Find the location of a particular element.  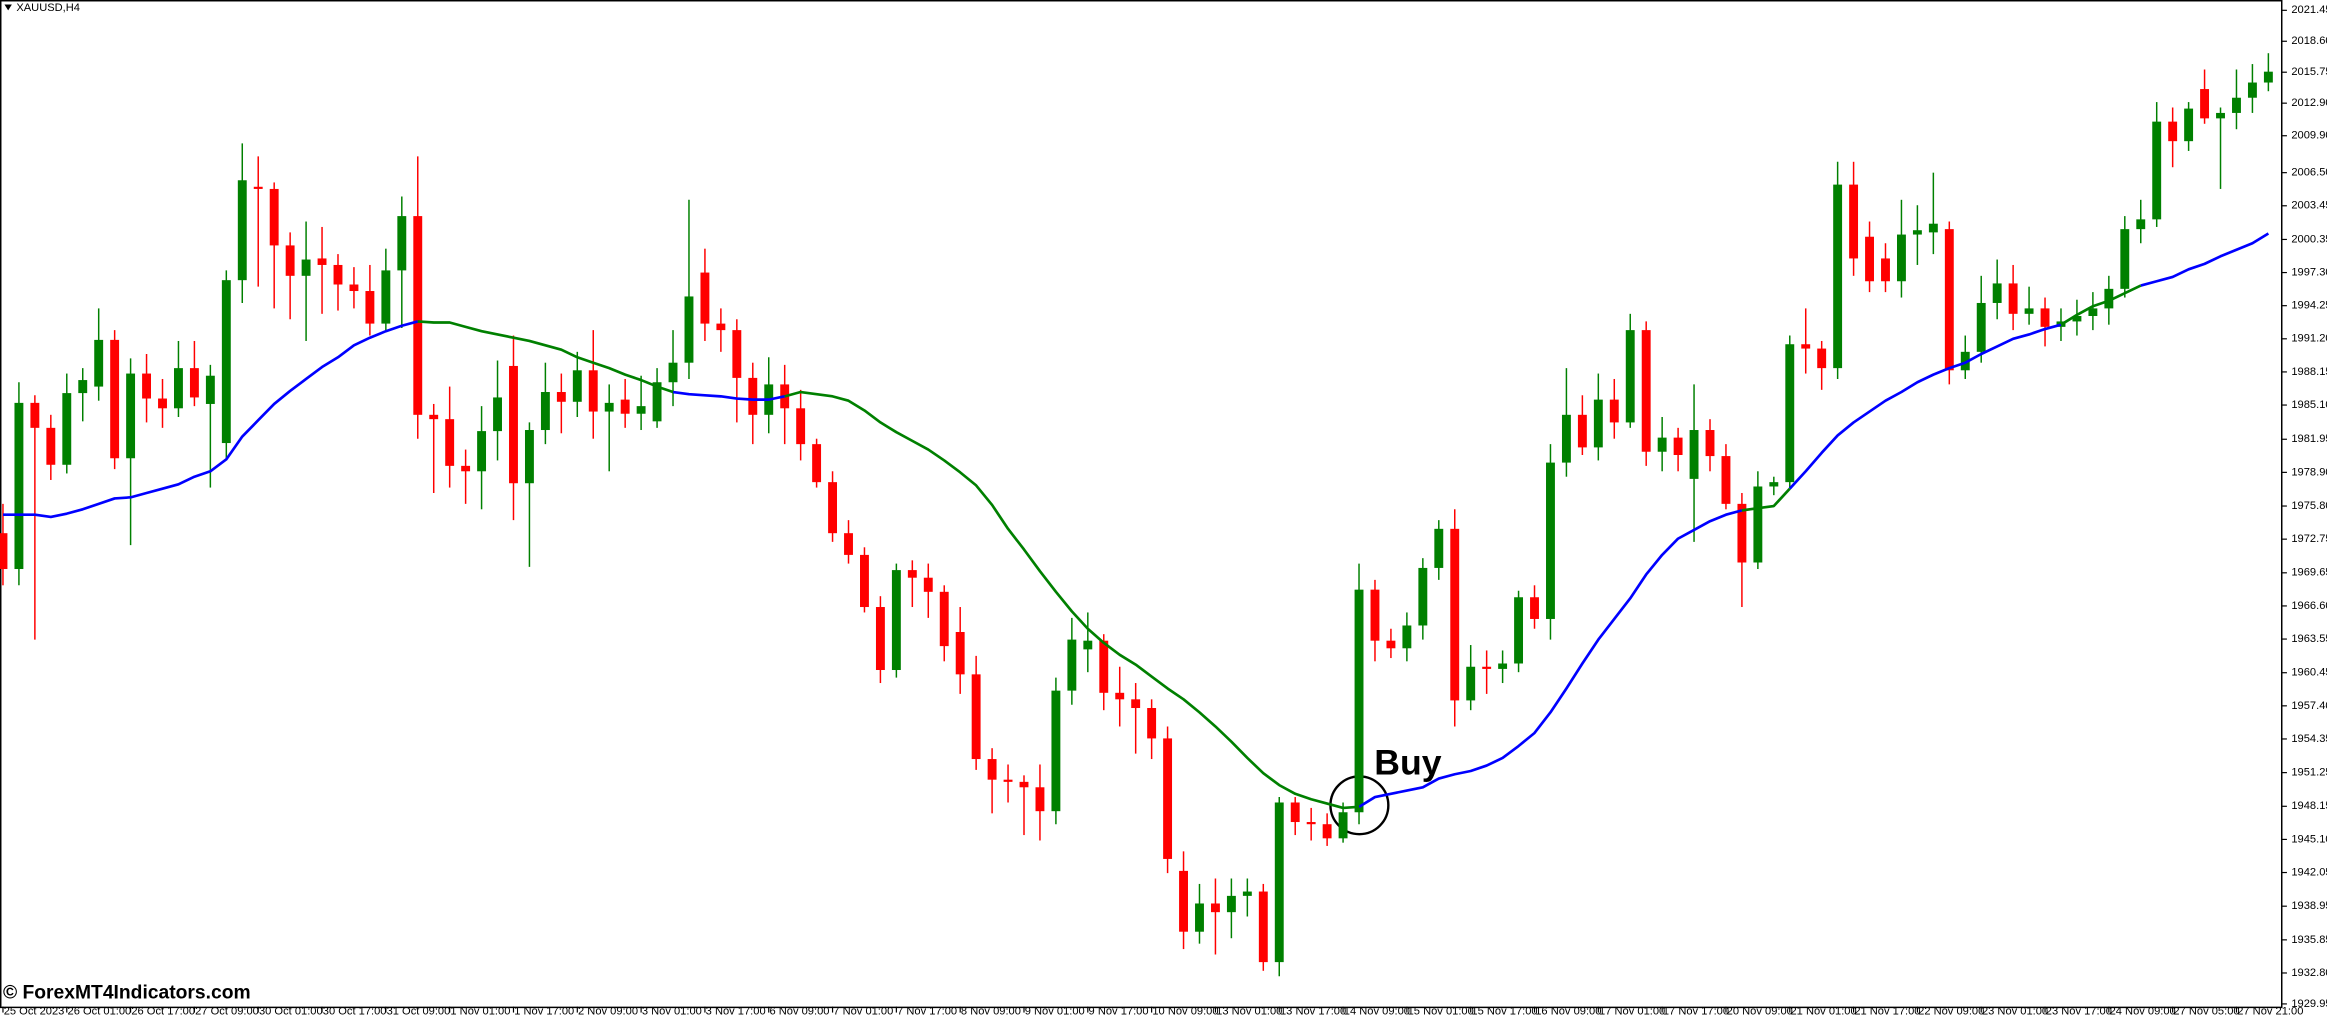

y-tick-label: 2012.90 is located at coordinates (2309, 103).